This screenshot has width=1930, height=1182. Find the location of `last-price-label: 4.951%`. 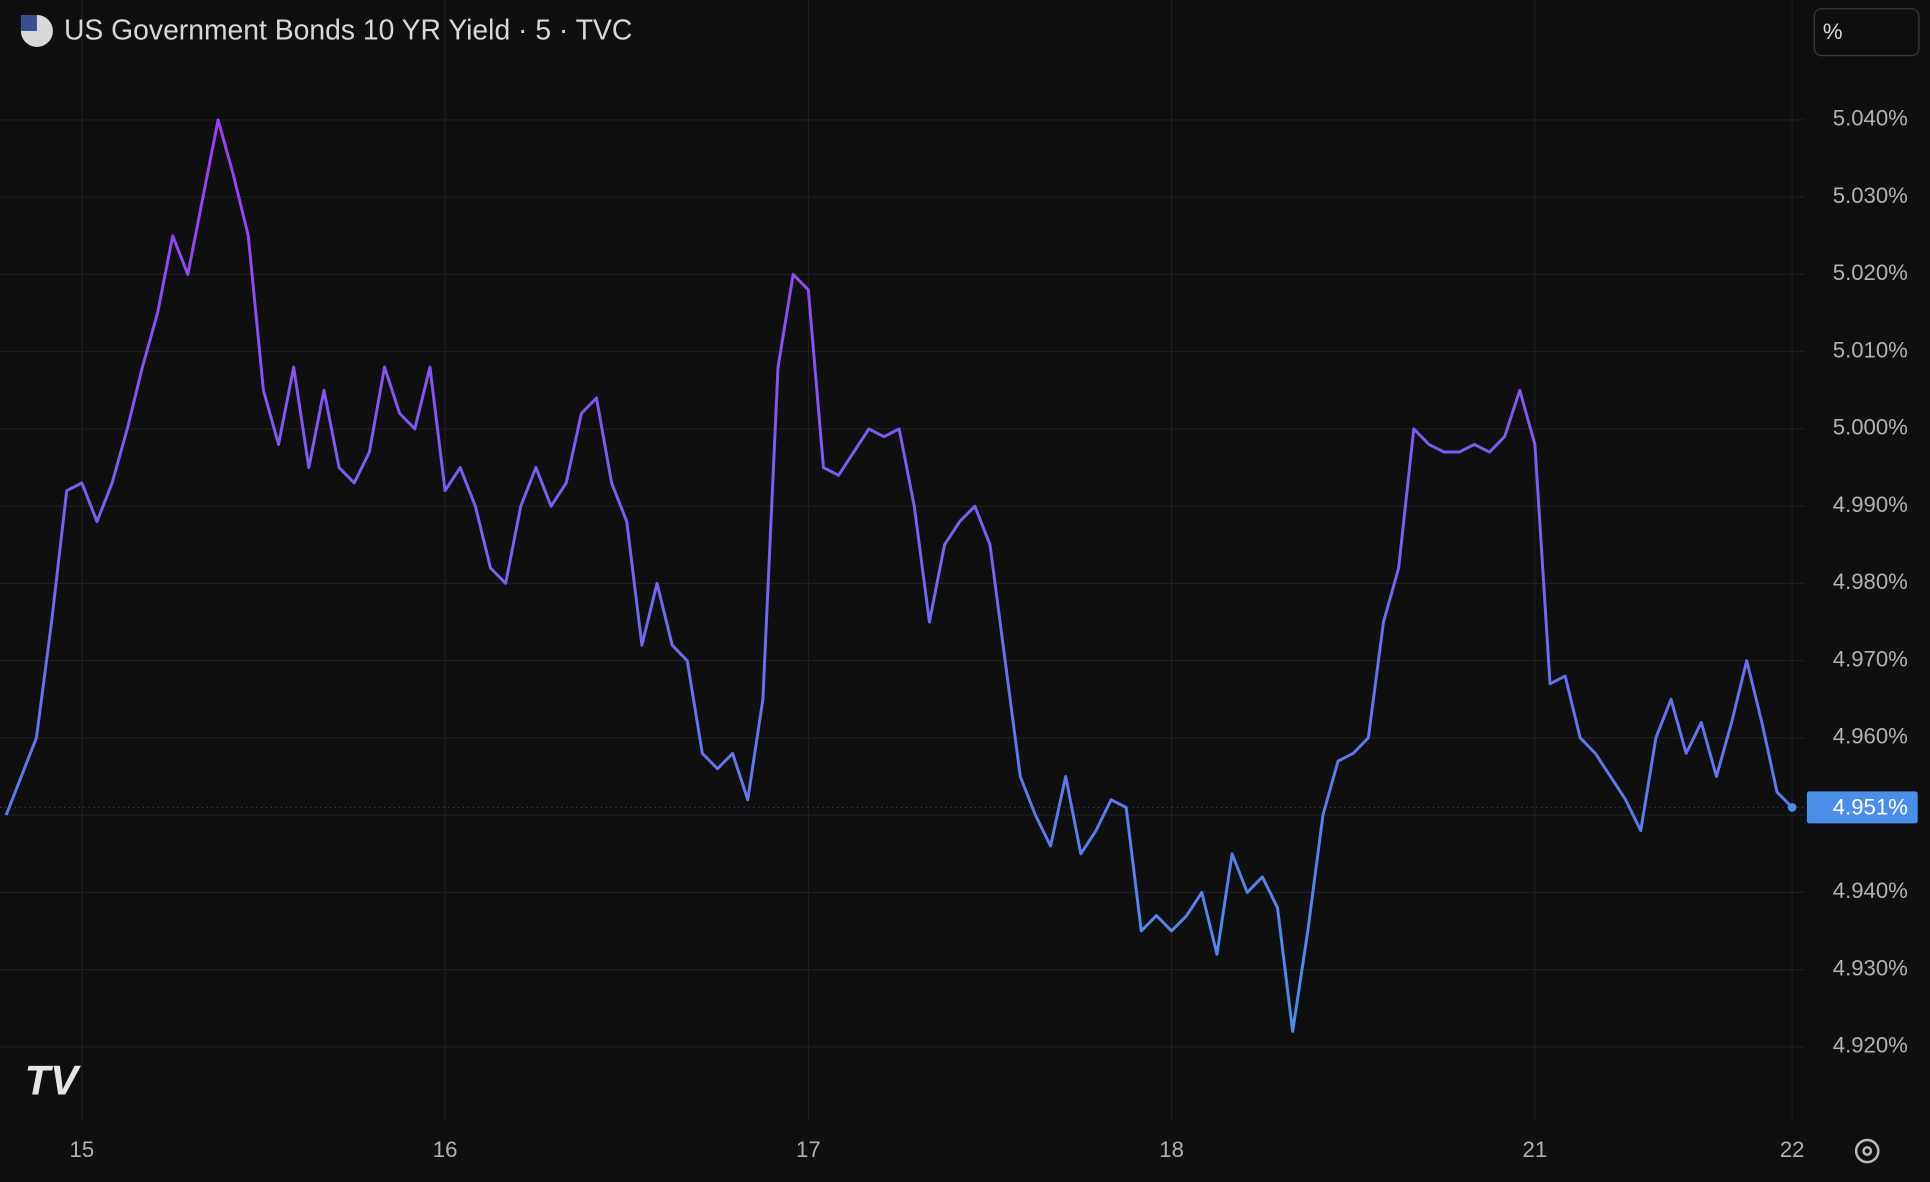

last-price-label: 4.951% is located at coordinates (1870, 806).